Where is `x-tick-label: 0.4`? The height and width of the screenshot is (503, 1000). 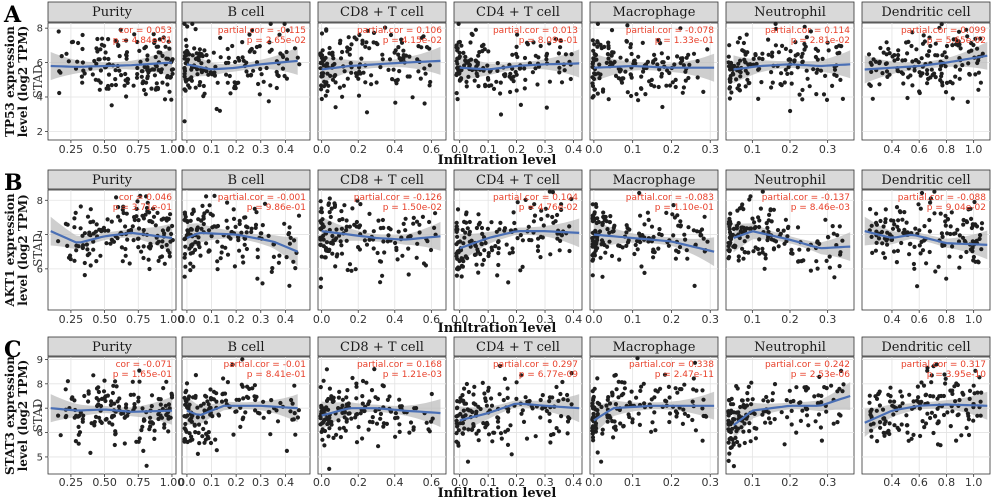 x-tick-label: 0.4 is located at coordinates (395, 482).